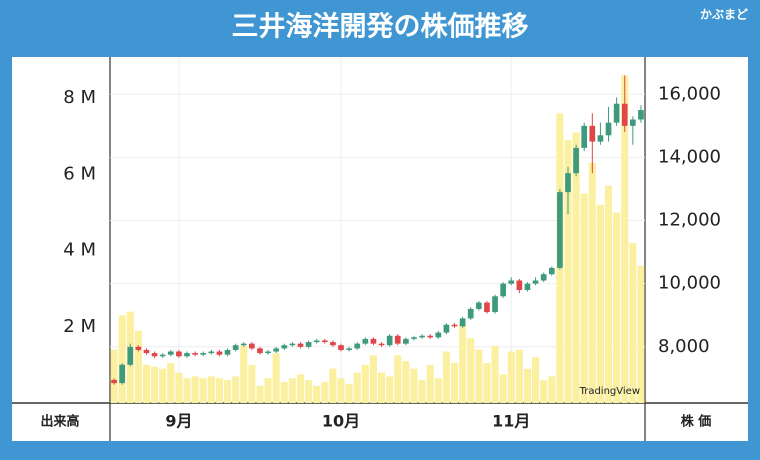  Describe the element at coordinates (79, 97) in the screenshot. I see `y-tick-label: 8 M` at that location.